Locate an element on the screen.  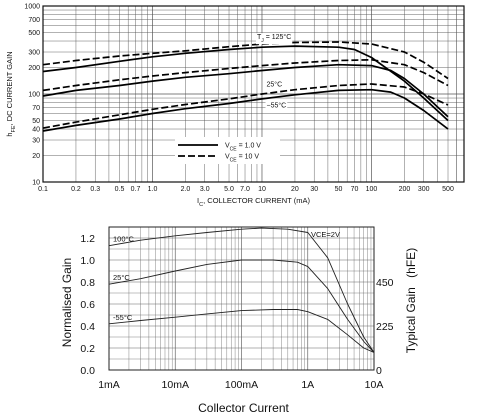
top-annotation-suffix: −55°C is located at coordinates (277, 106).